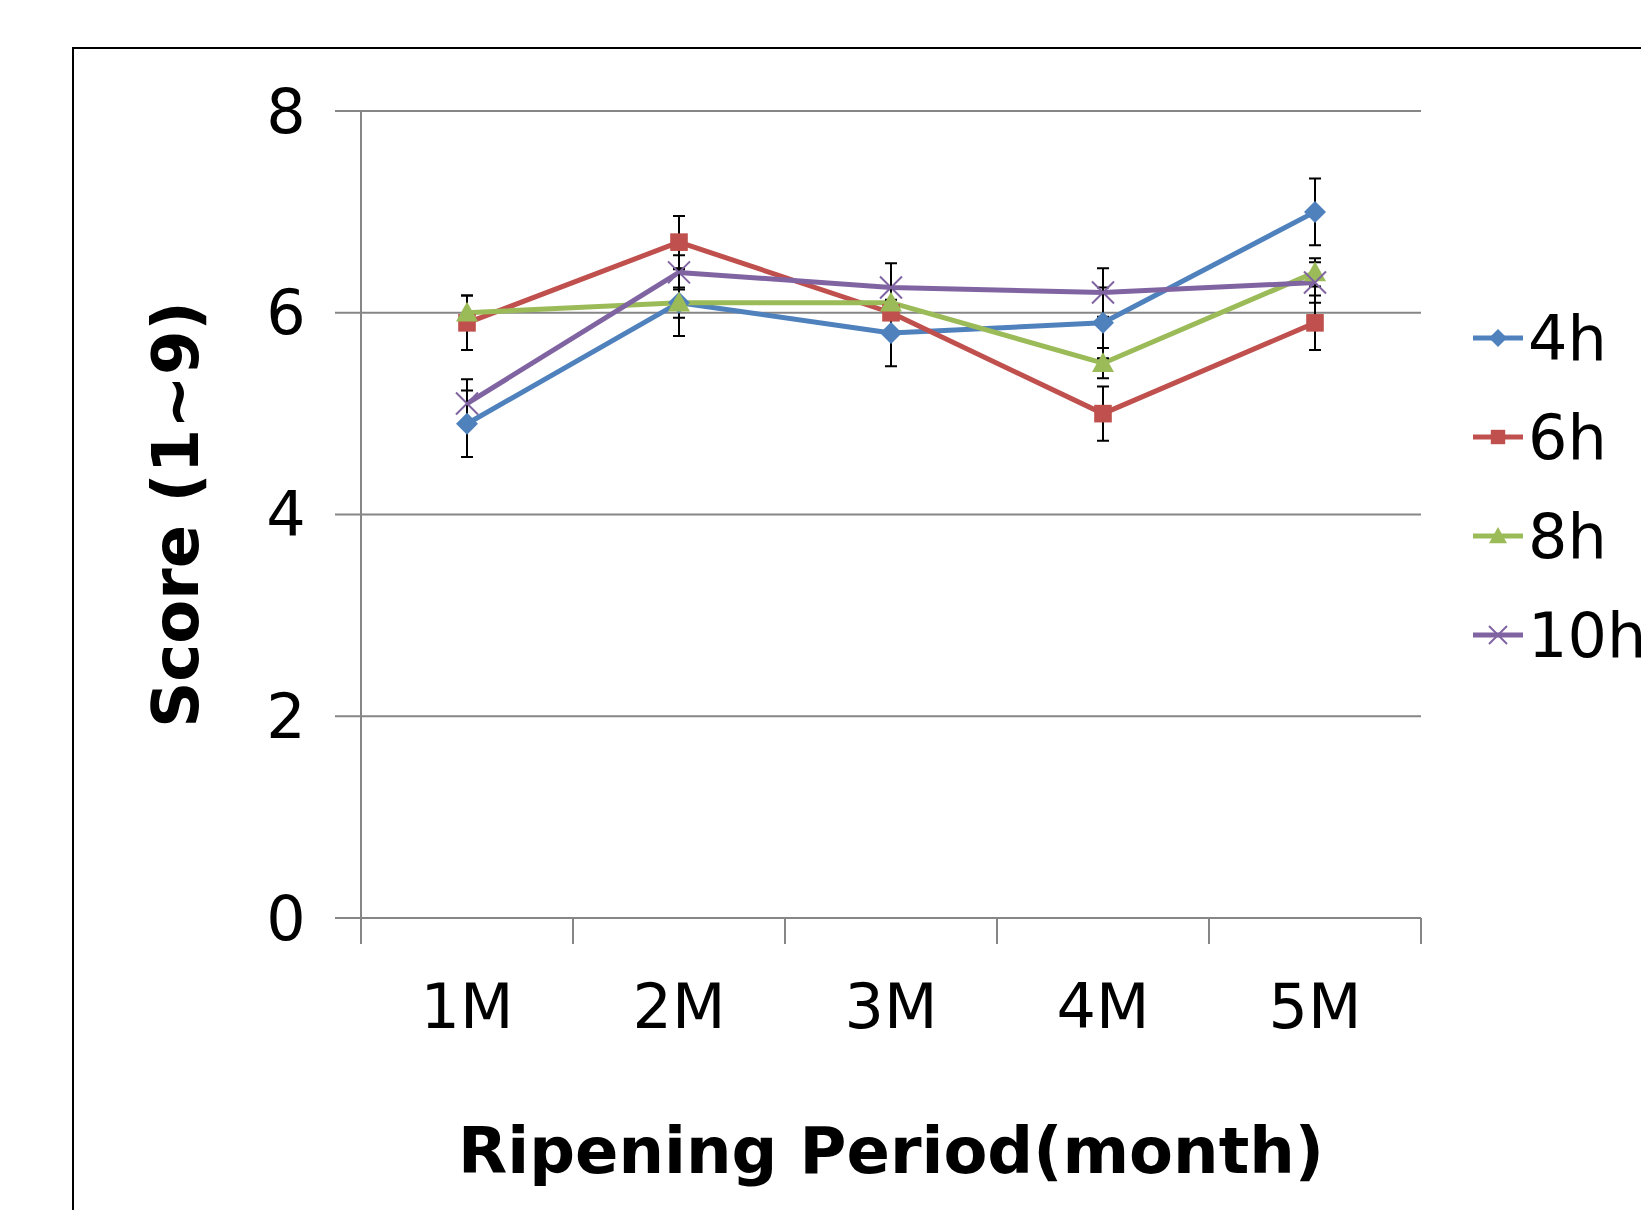 This screenshot has width=1649, height=1218. Describe the element at coordinates (286, 514) in the screenshot. I see `y-tick-label: 4` at that location.